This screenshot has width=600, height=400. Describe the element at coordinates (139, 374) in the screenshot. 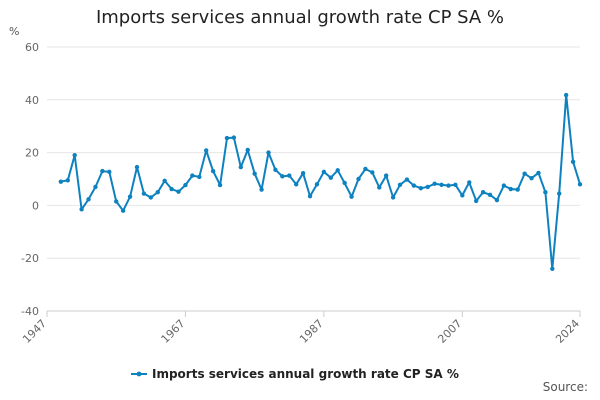

I see `legend-marker-swatch` at that location.